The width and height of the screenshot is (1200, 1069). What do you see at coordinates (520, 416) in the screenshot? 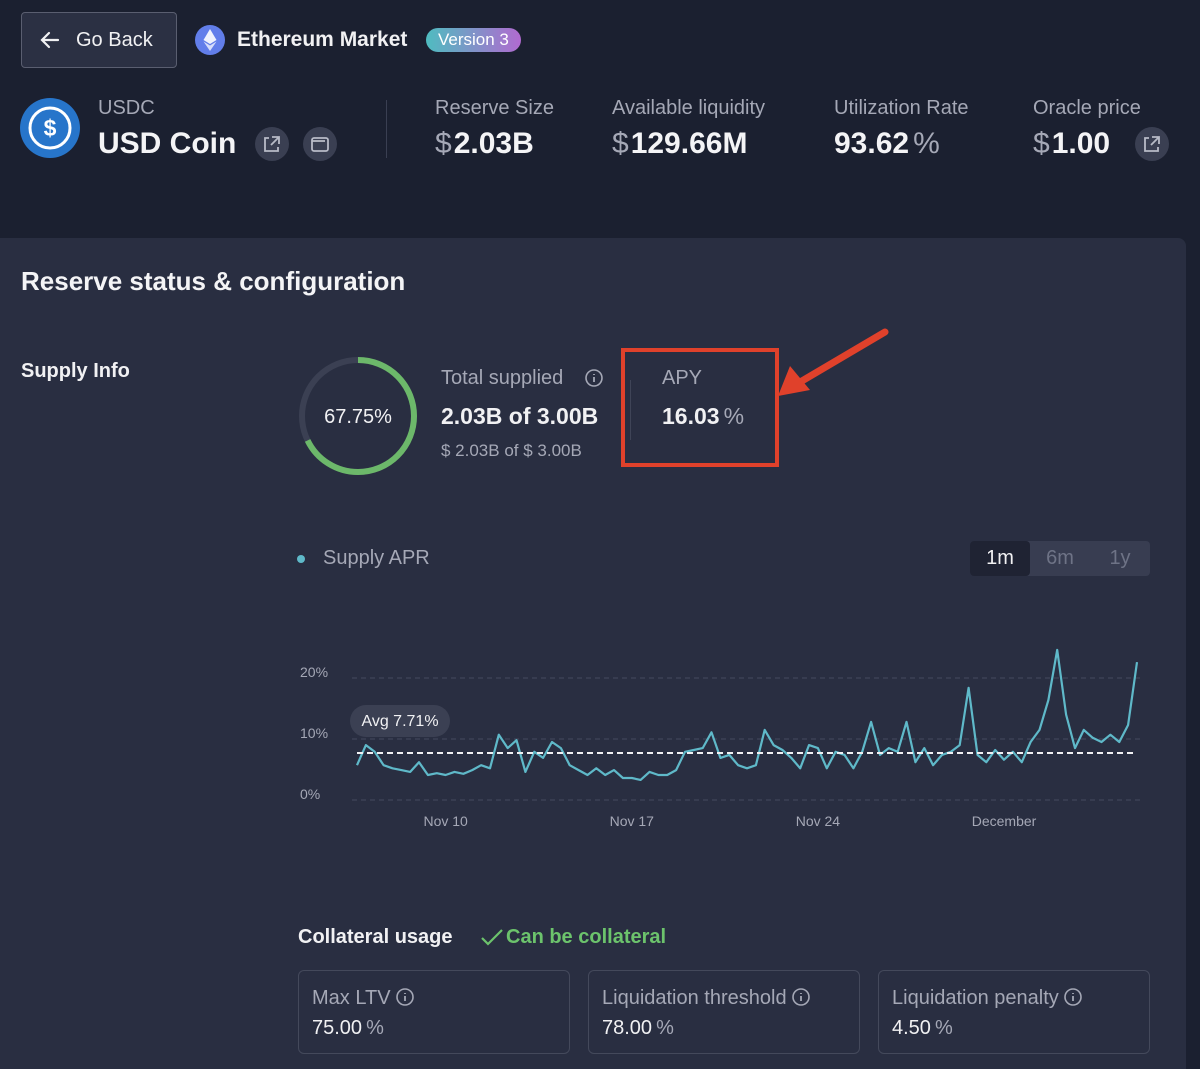
I see `total-supplied-amount: 2.03B of 3.00B` at bounding box center [520, 416].